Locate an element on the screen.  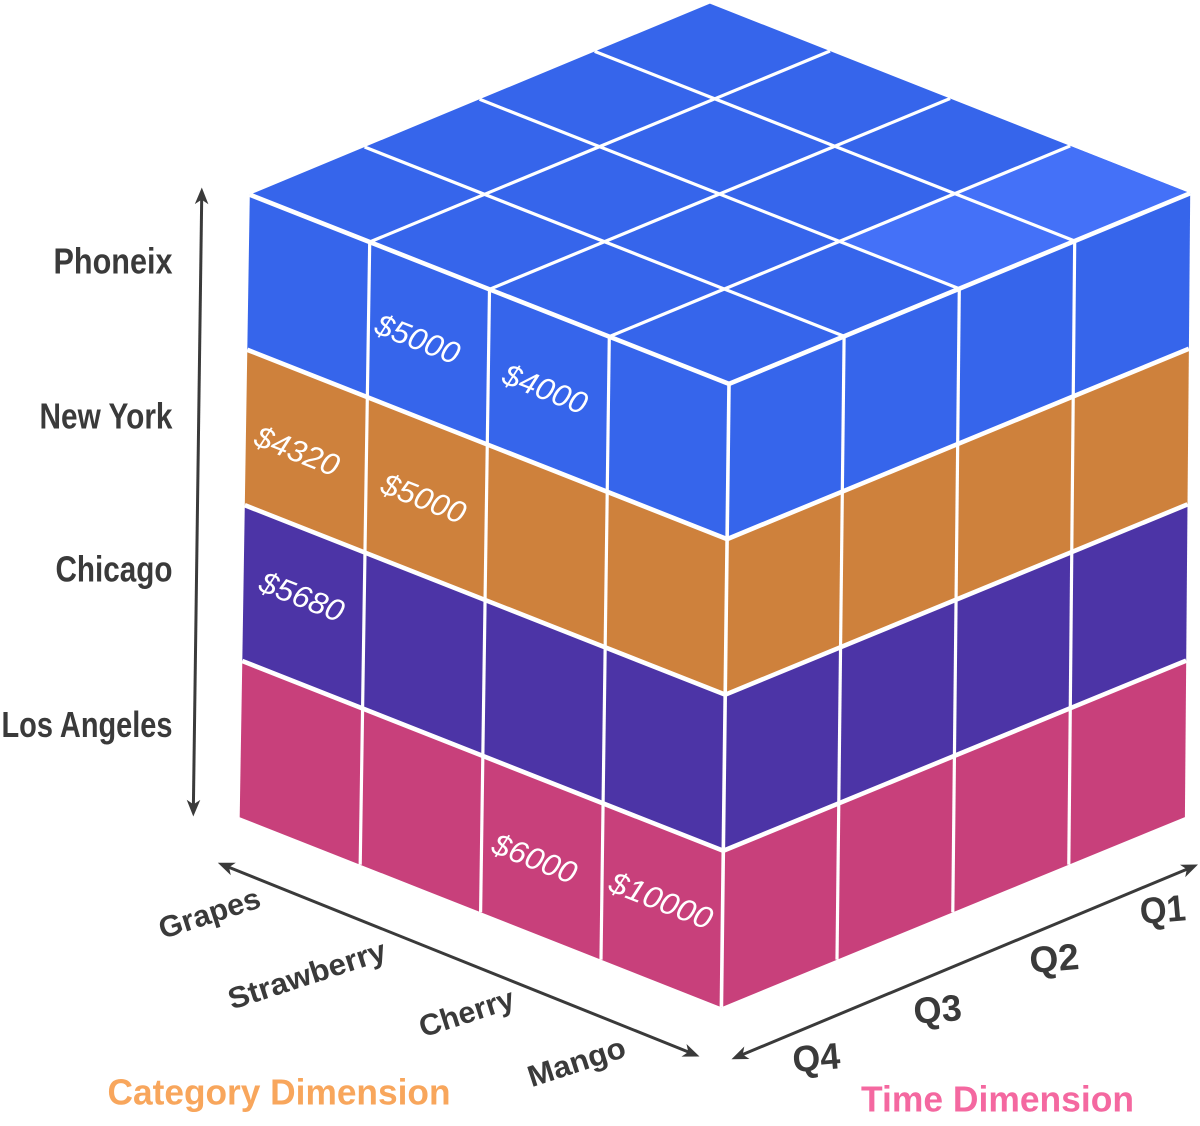
svg-text: Q3 is located at coordinates (938, 1009).